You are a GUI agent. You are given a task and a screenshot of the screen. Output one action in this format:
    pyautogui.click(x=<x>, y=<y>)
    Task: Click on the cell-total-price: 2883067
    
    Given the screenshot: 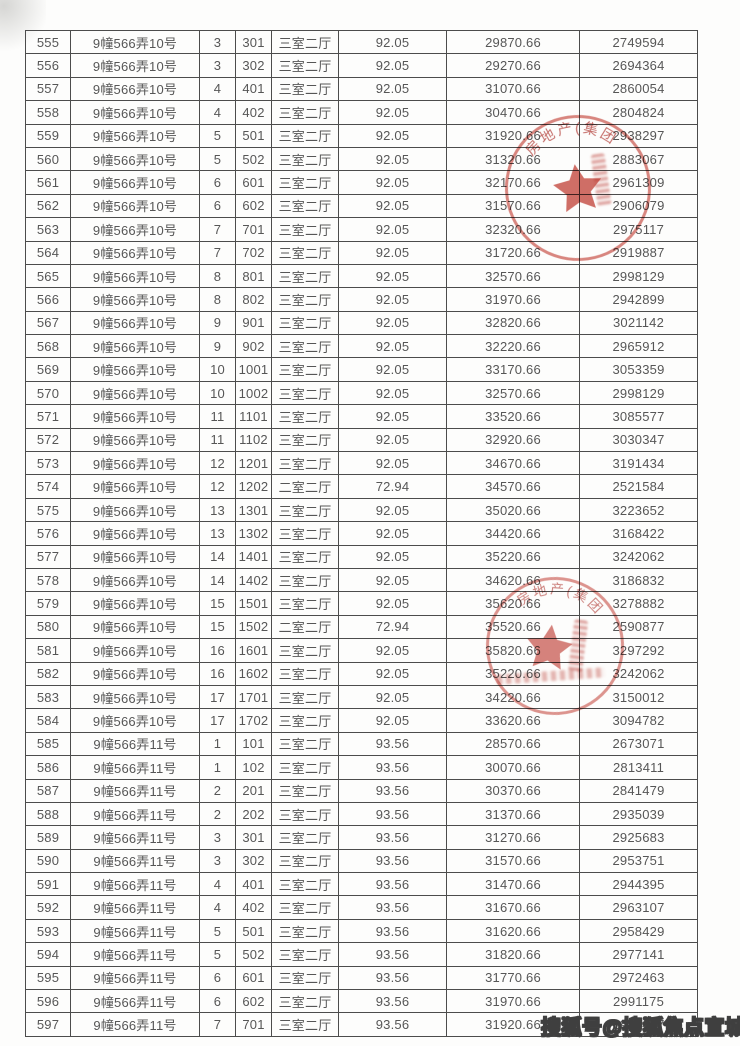 What is the action you would take?
    pyautogui.click(x=638, y=159)
    